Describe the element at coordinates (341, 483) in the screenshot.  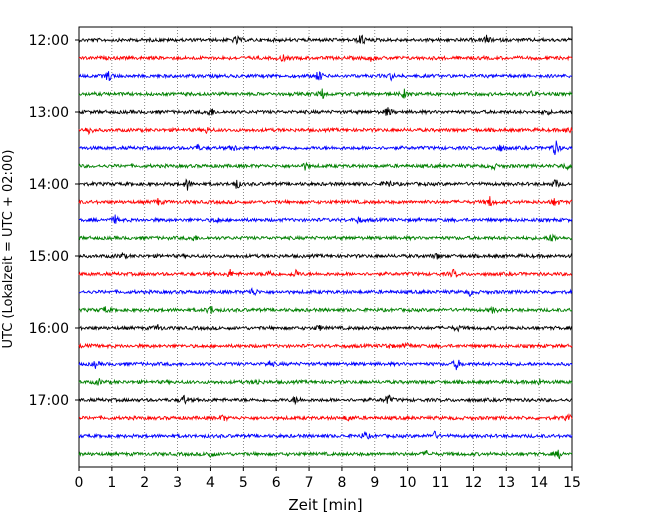
I see `x-tick-label: 8` at that location.